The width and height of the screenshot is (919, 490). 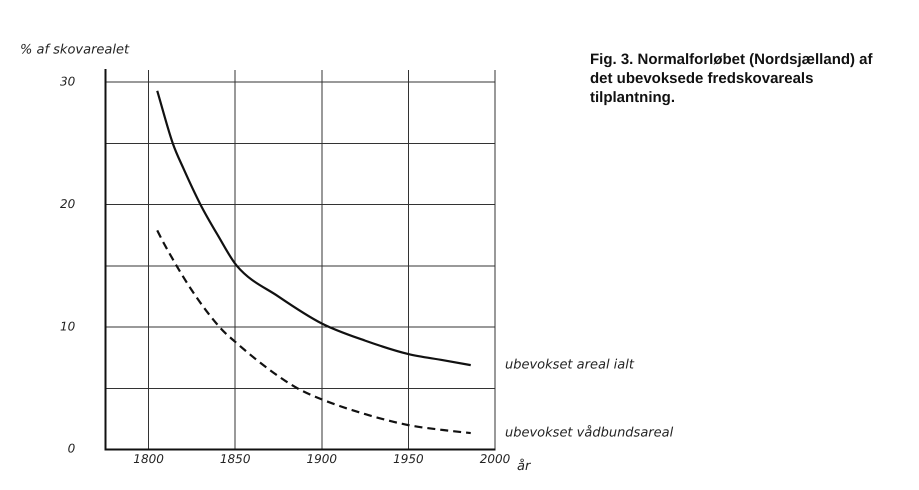 I want to click on x-tick-label: 2000, so click(x=495, y=459).